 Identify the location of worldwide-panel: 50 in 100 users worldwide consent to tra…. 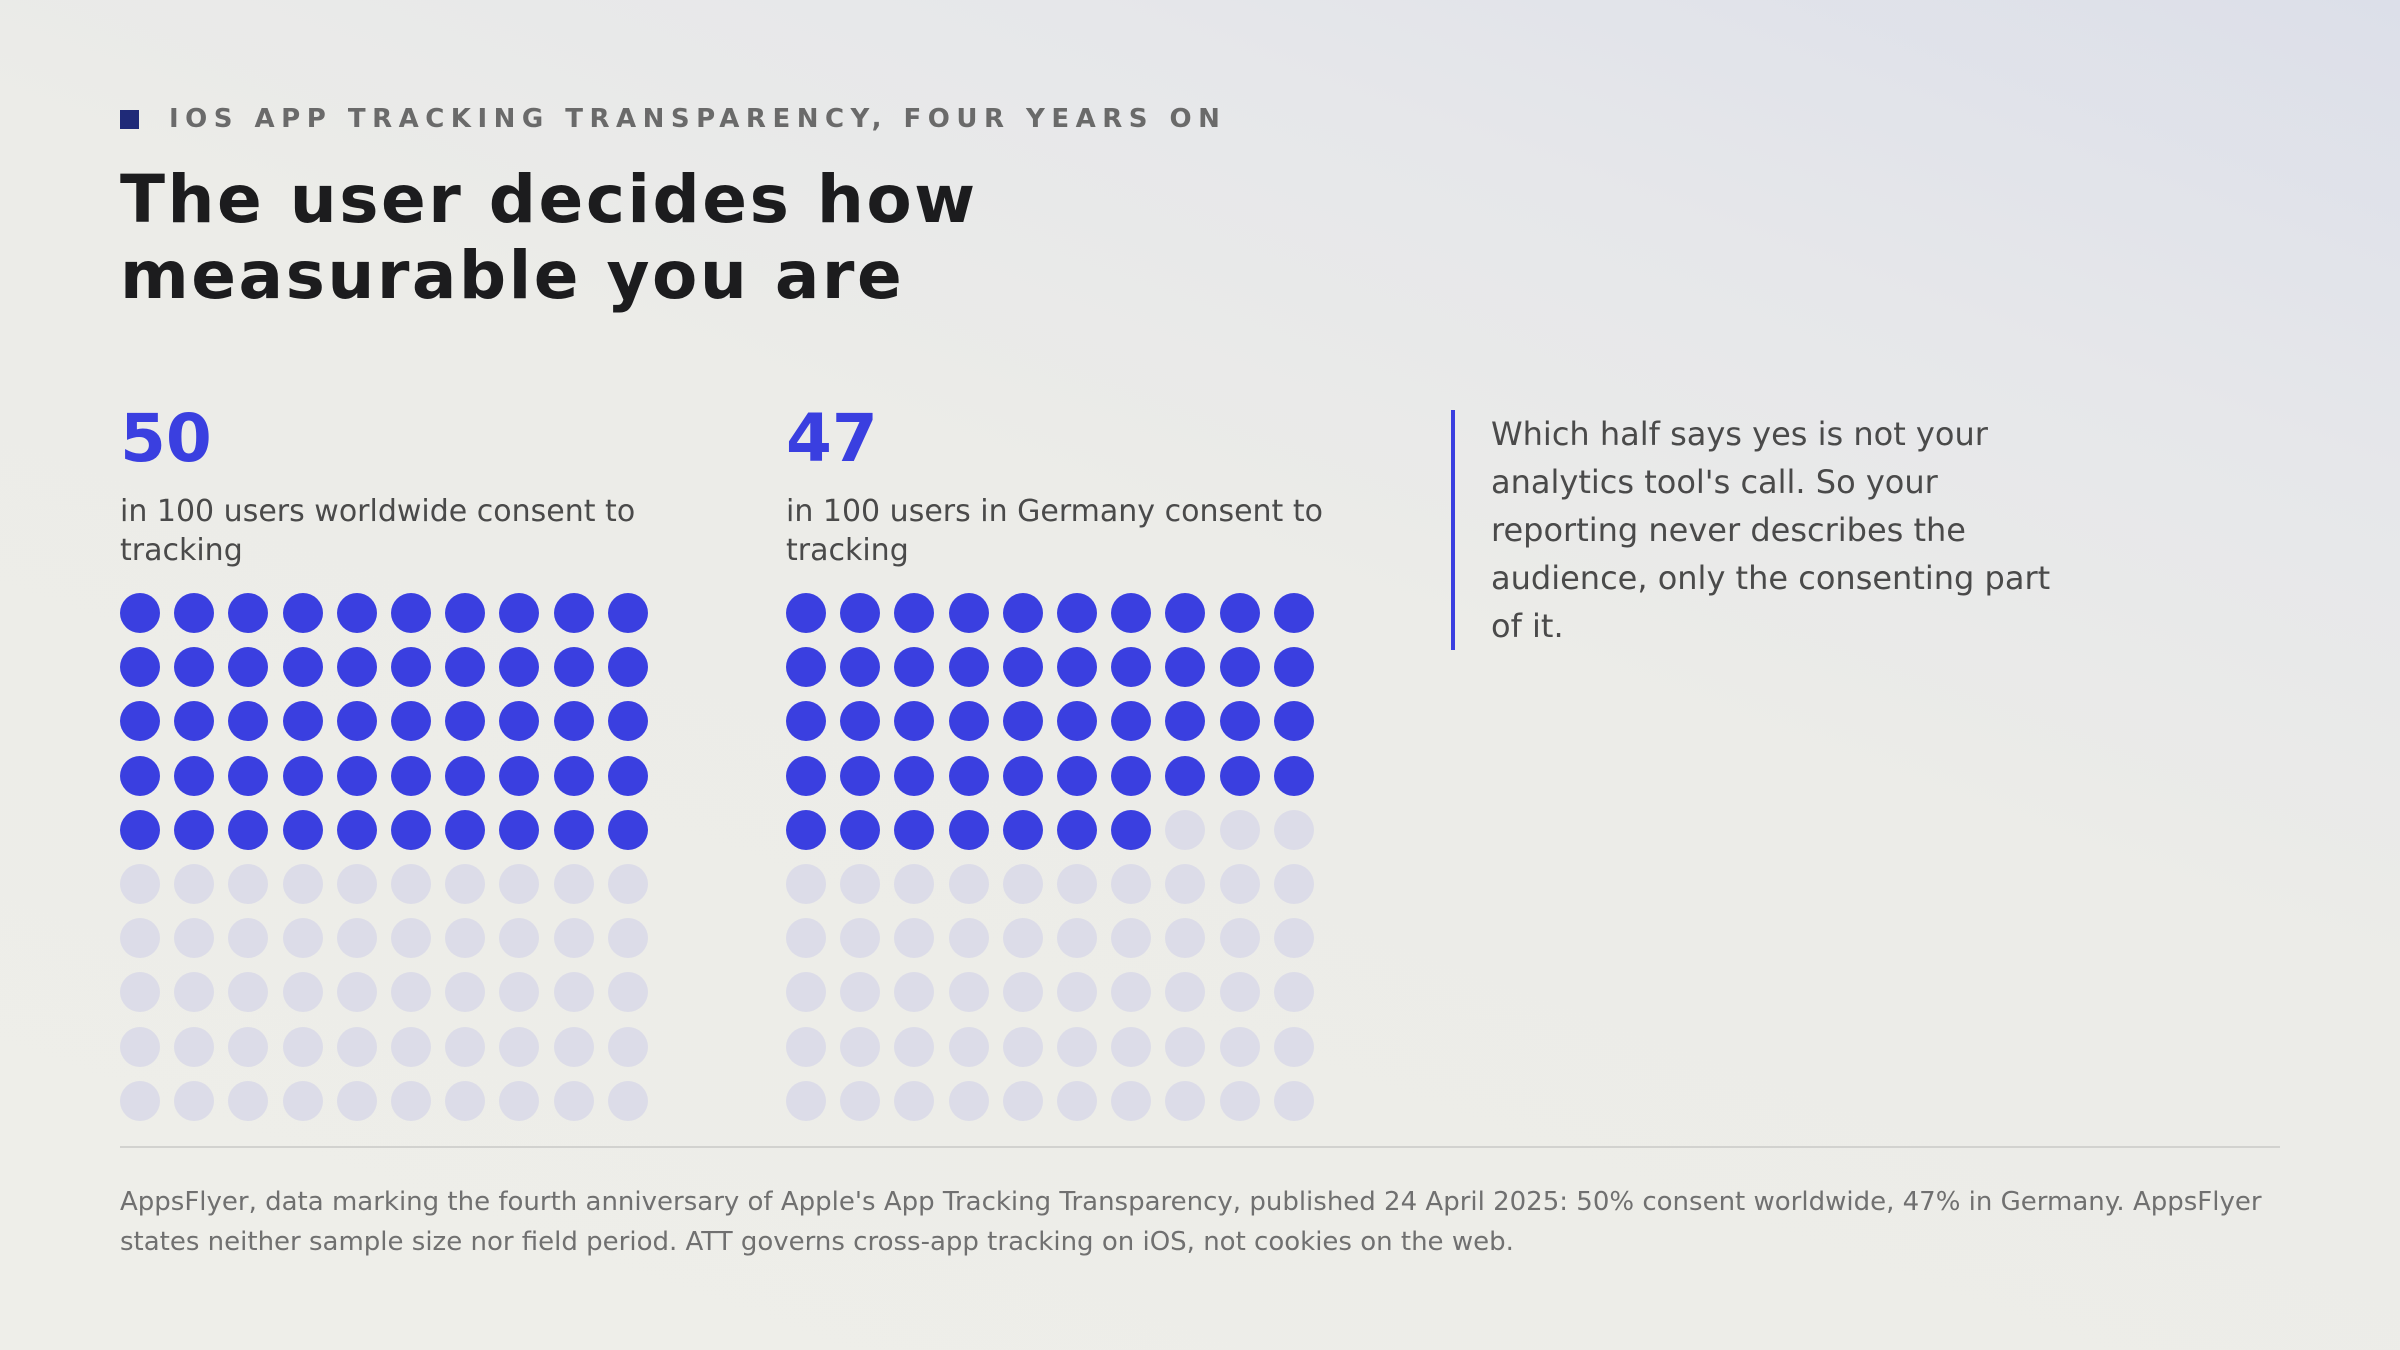
(400, 760).